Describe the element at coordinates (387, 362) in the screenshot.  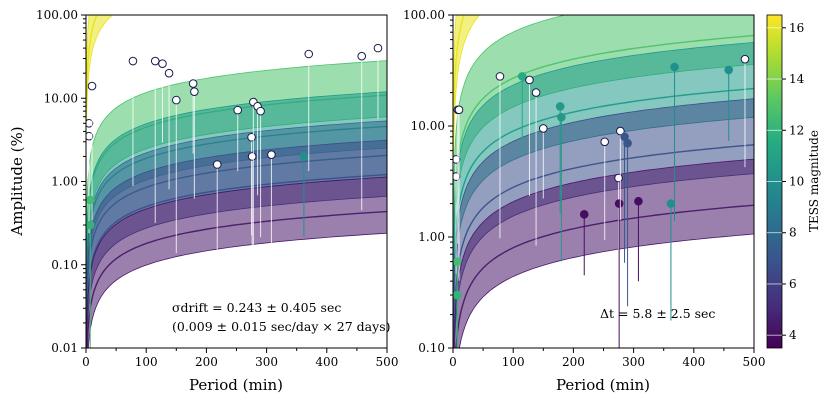
I see `left-x-tick-label: 500` at that location.